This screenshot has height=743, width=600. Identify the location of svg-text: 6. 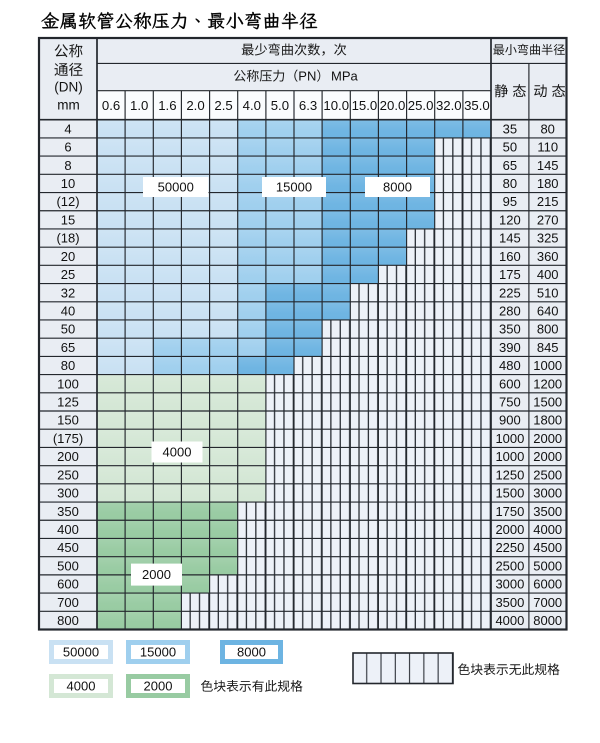
(67, 147).